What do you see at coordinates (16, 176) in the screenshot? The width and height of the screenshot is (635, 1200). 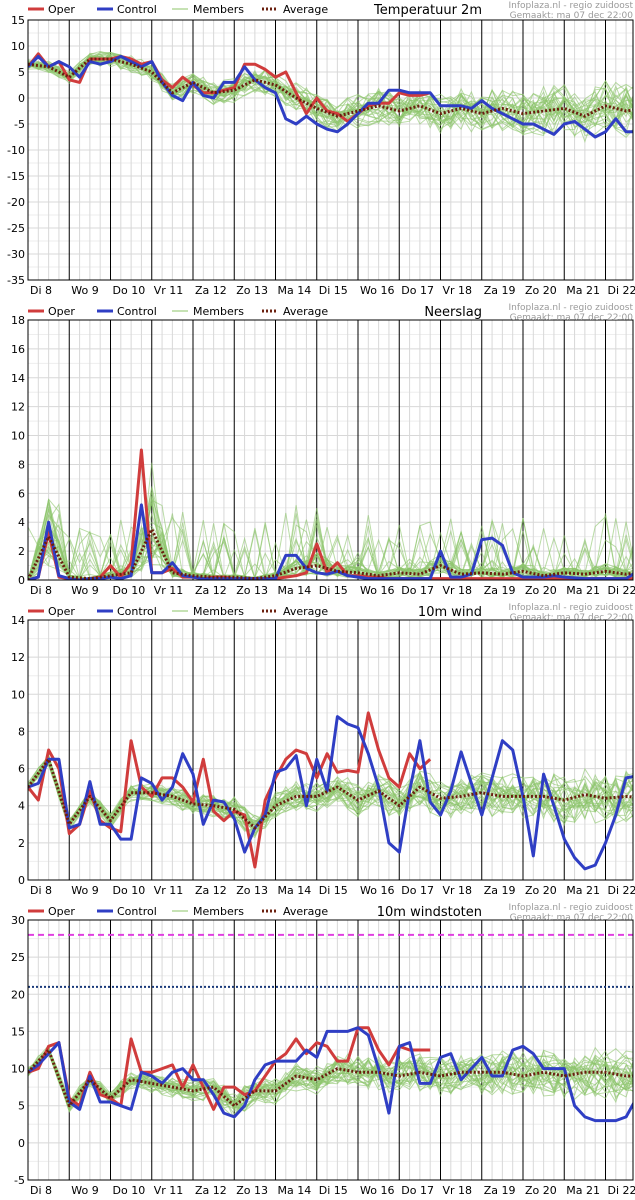 I see `y-tick-label: -15` at bounding box center [16, 176].